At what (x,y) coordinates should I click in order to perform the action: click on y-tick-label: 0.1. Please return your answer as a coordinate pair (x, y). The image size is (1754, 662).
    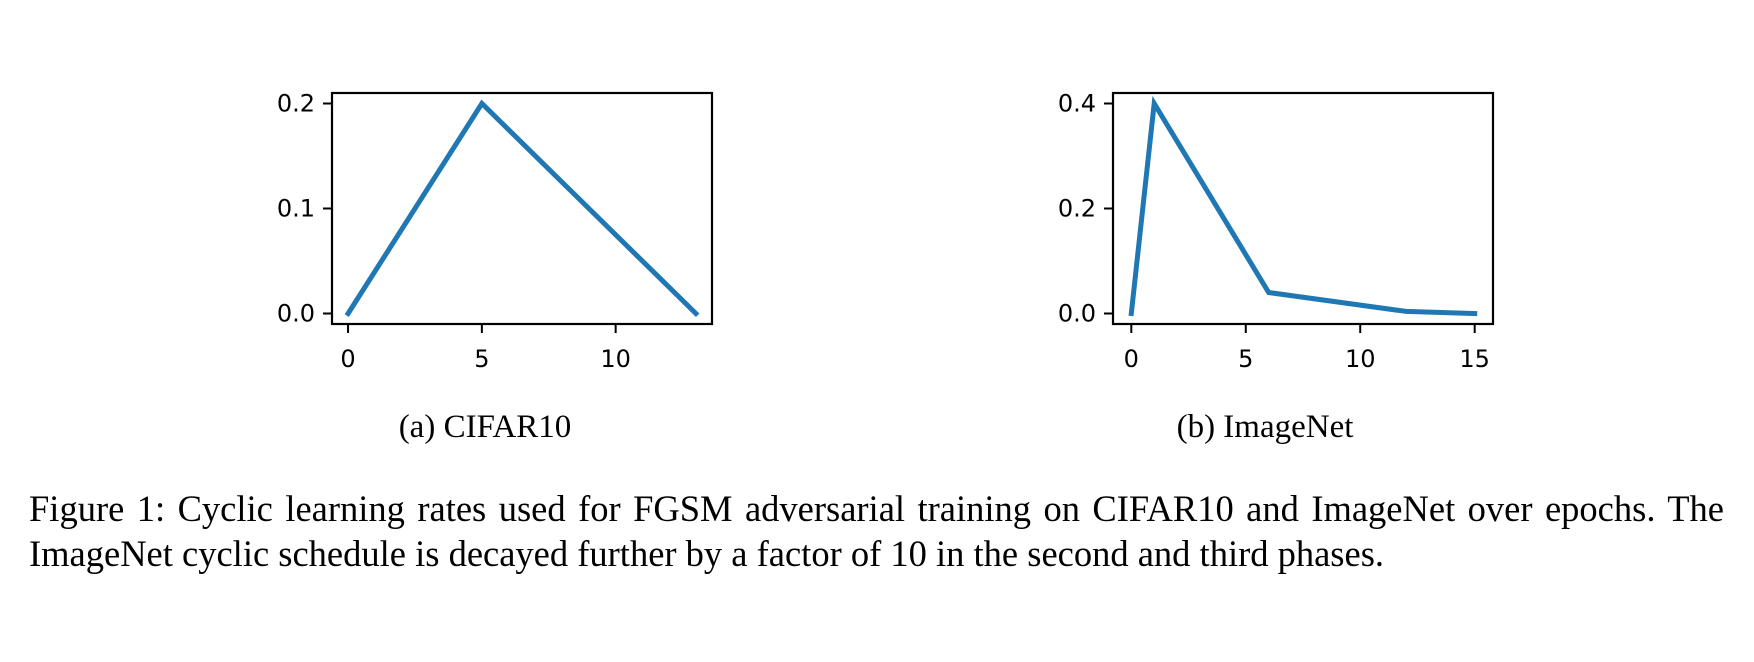
    Looking at the image, I should click on (296, 209).